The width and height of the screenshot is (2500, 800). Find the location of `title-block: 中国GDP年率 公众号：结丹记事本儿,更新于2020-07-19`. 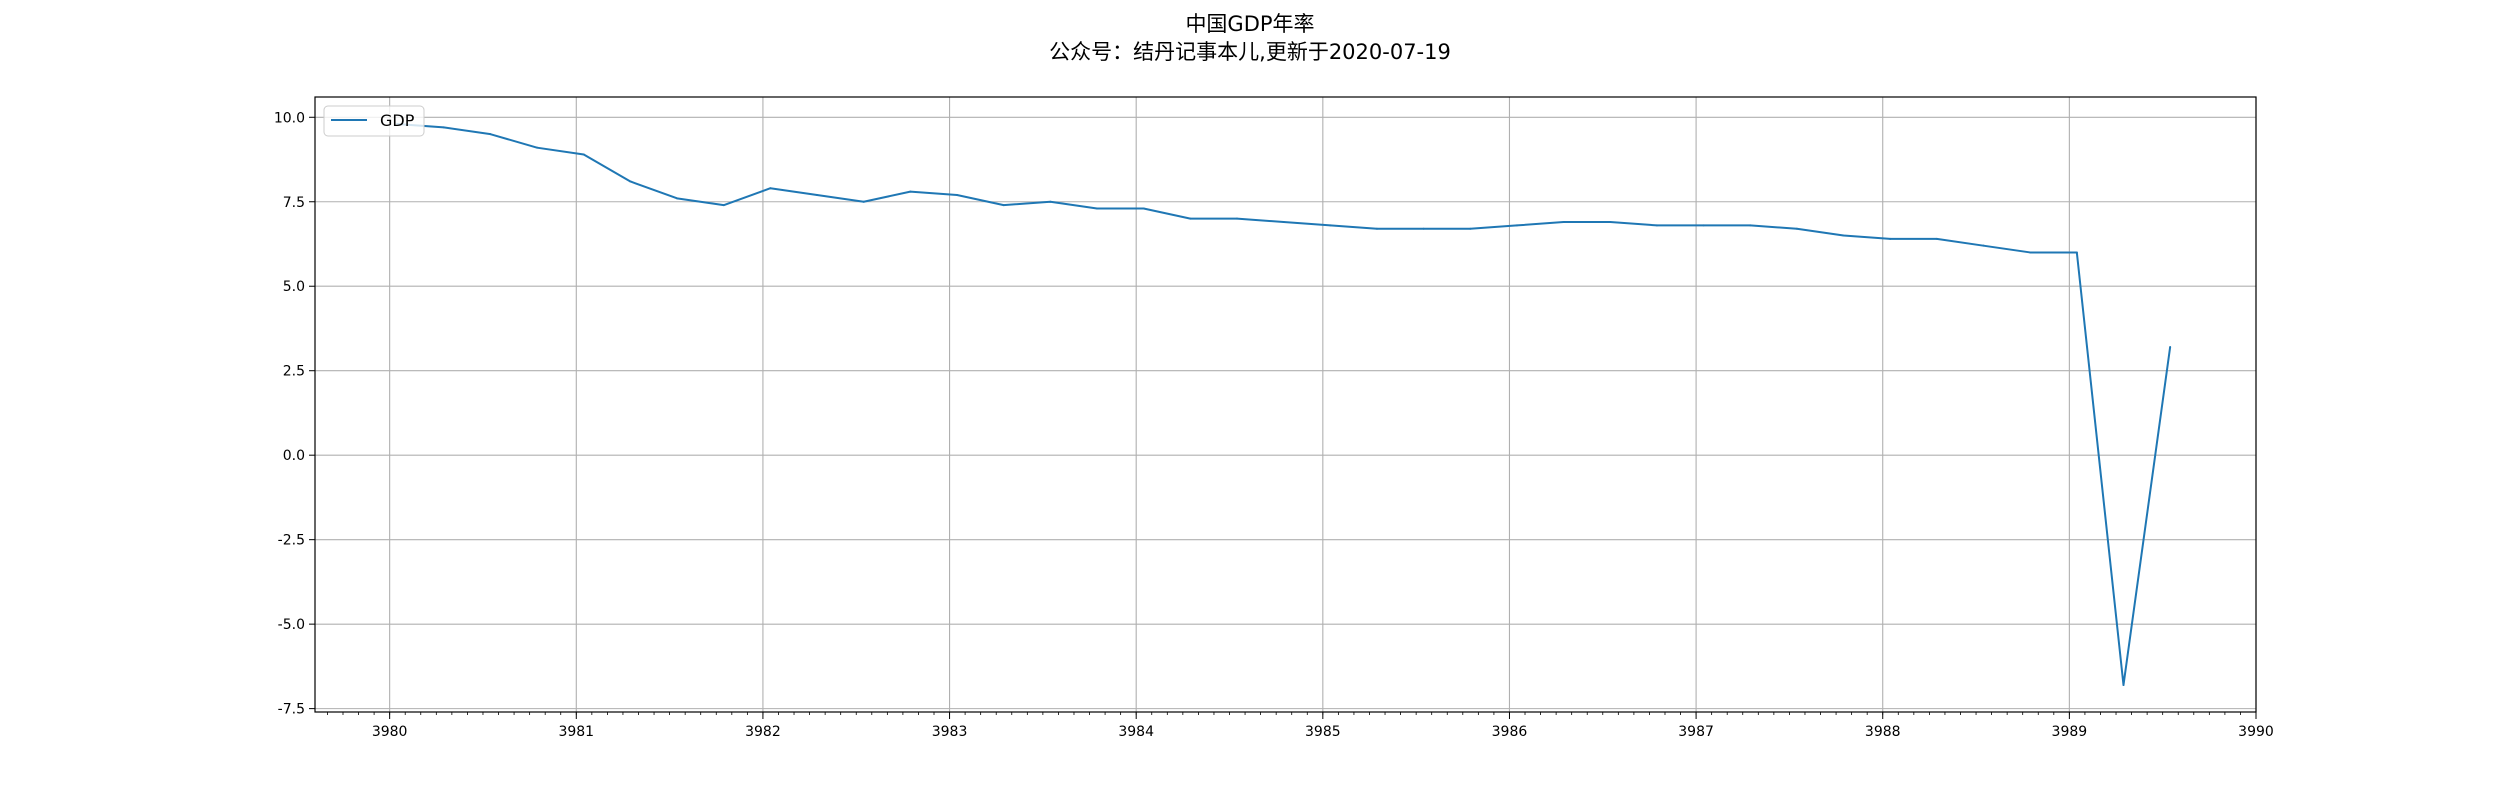

title-block: 中国GDP年率 公众号：结丹记事本儿,更新于2020-07-19 is located at coordinates (1250, 38).